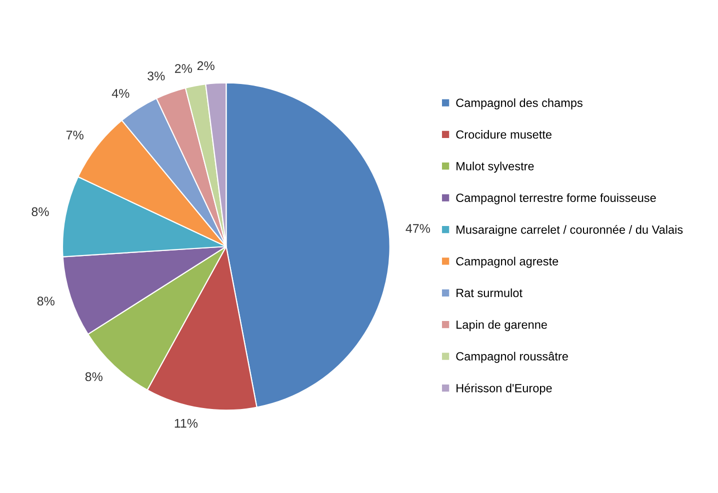 This screenshot has height=493, width=718. What do you see at coordinates (156, 76) in the screenshot?
I see `data-label: 3%` at bounding box center [156, 76].